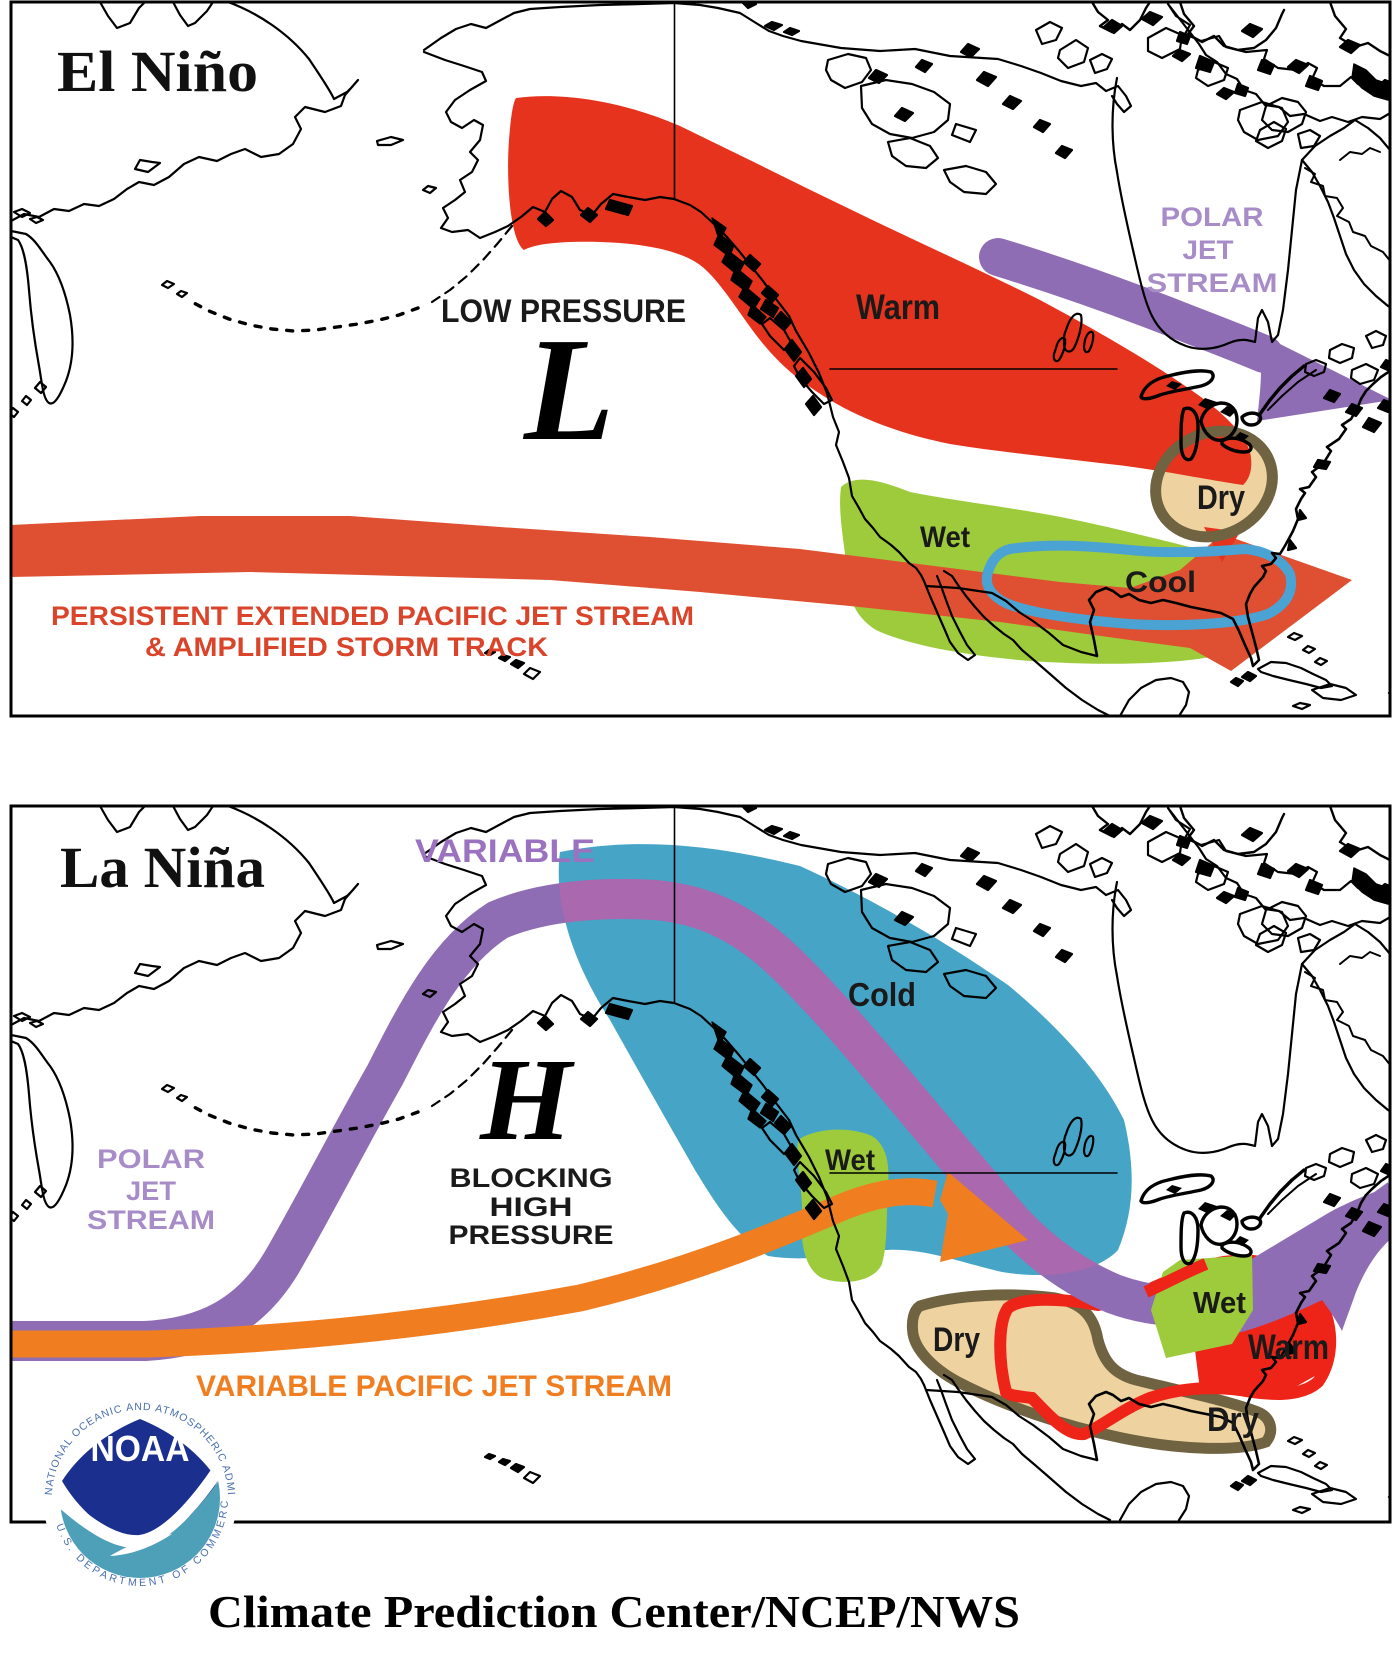  Describe the element at coordinates (563, 311) in the screenshot. I see `svg-text: LOW PRESSURE` at that location.